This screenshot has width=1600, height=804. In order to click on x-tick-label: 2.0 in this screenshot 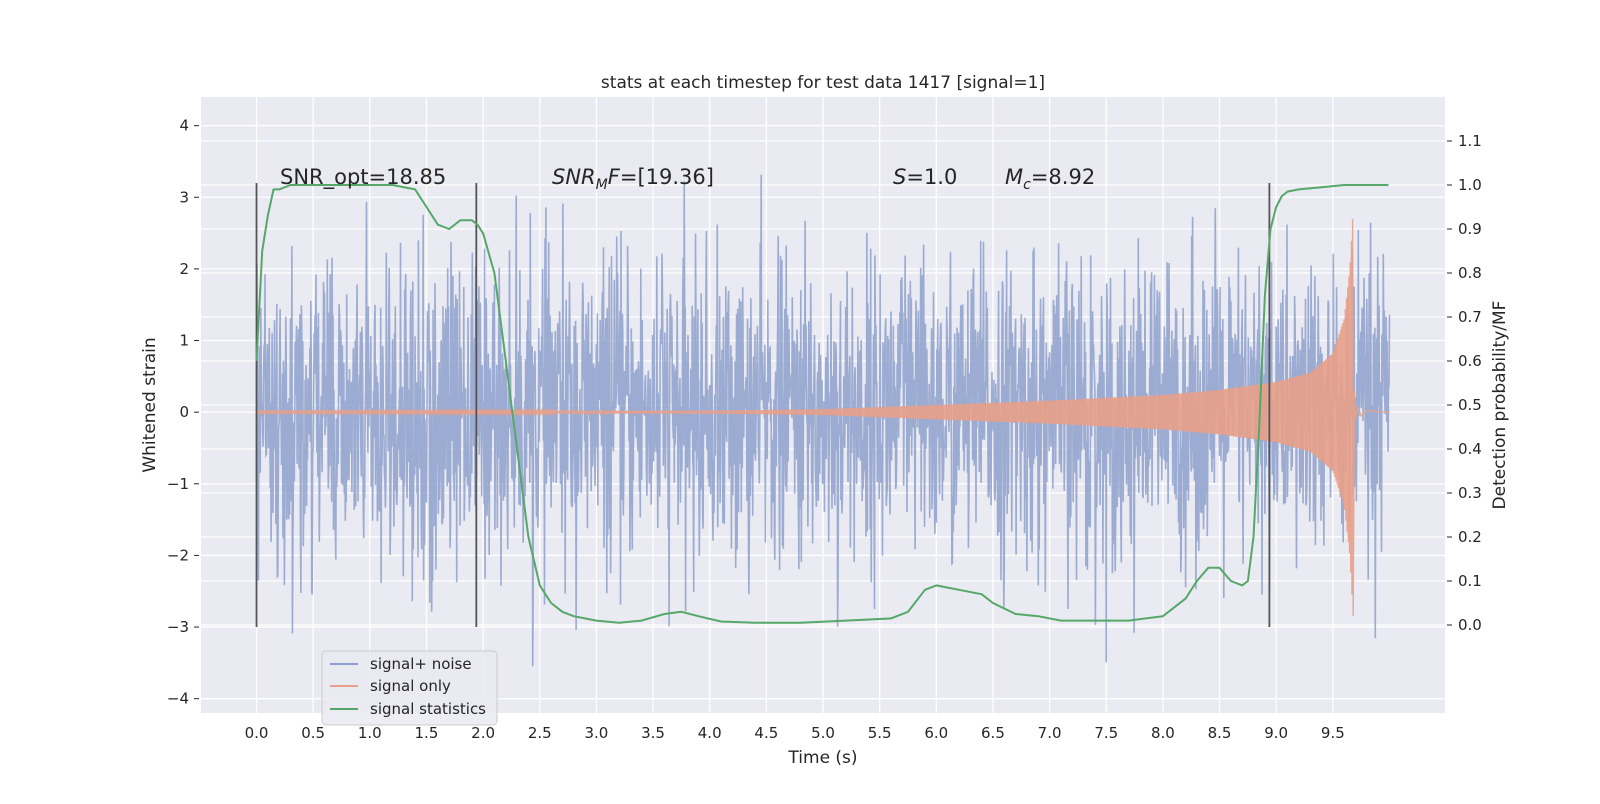, I will do `click(483, 733)`.